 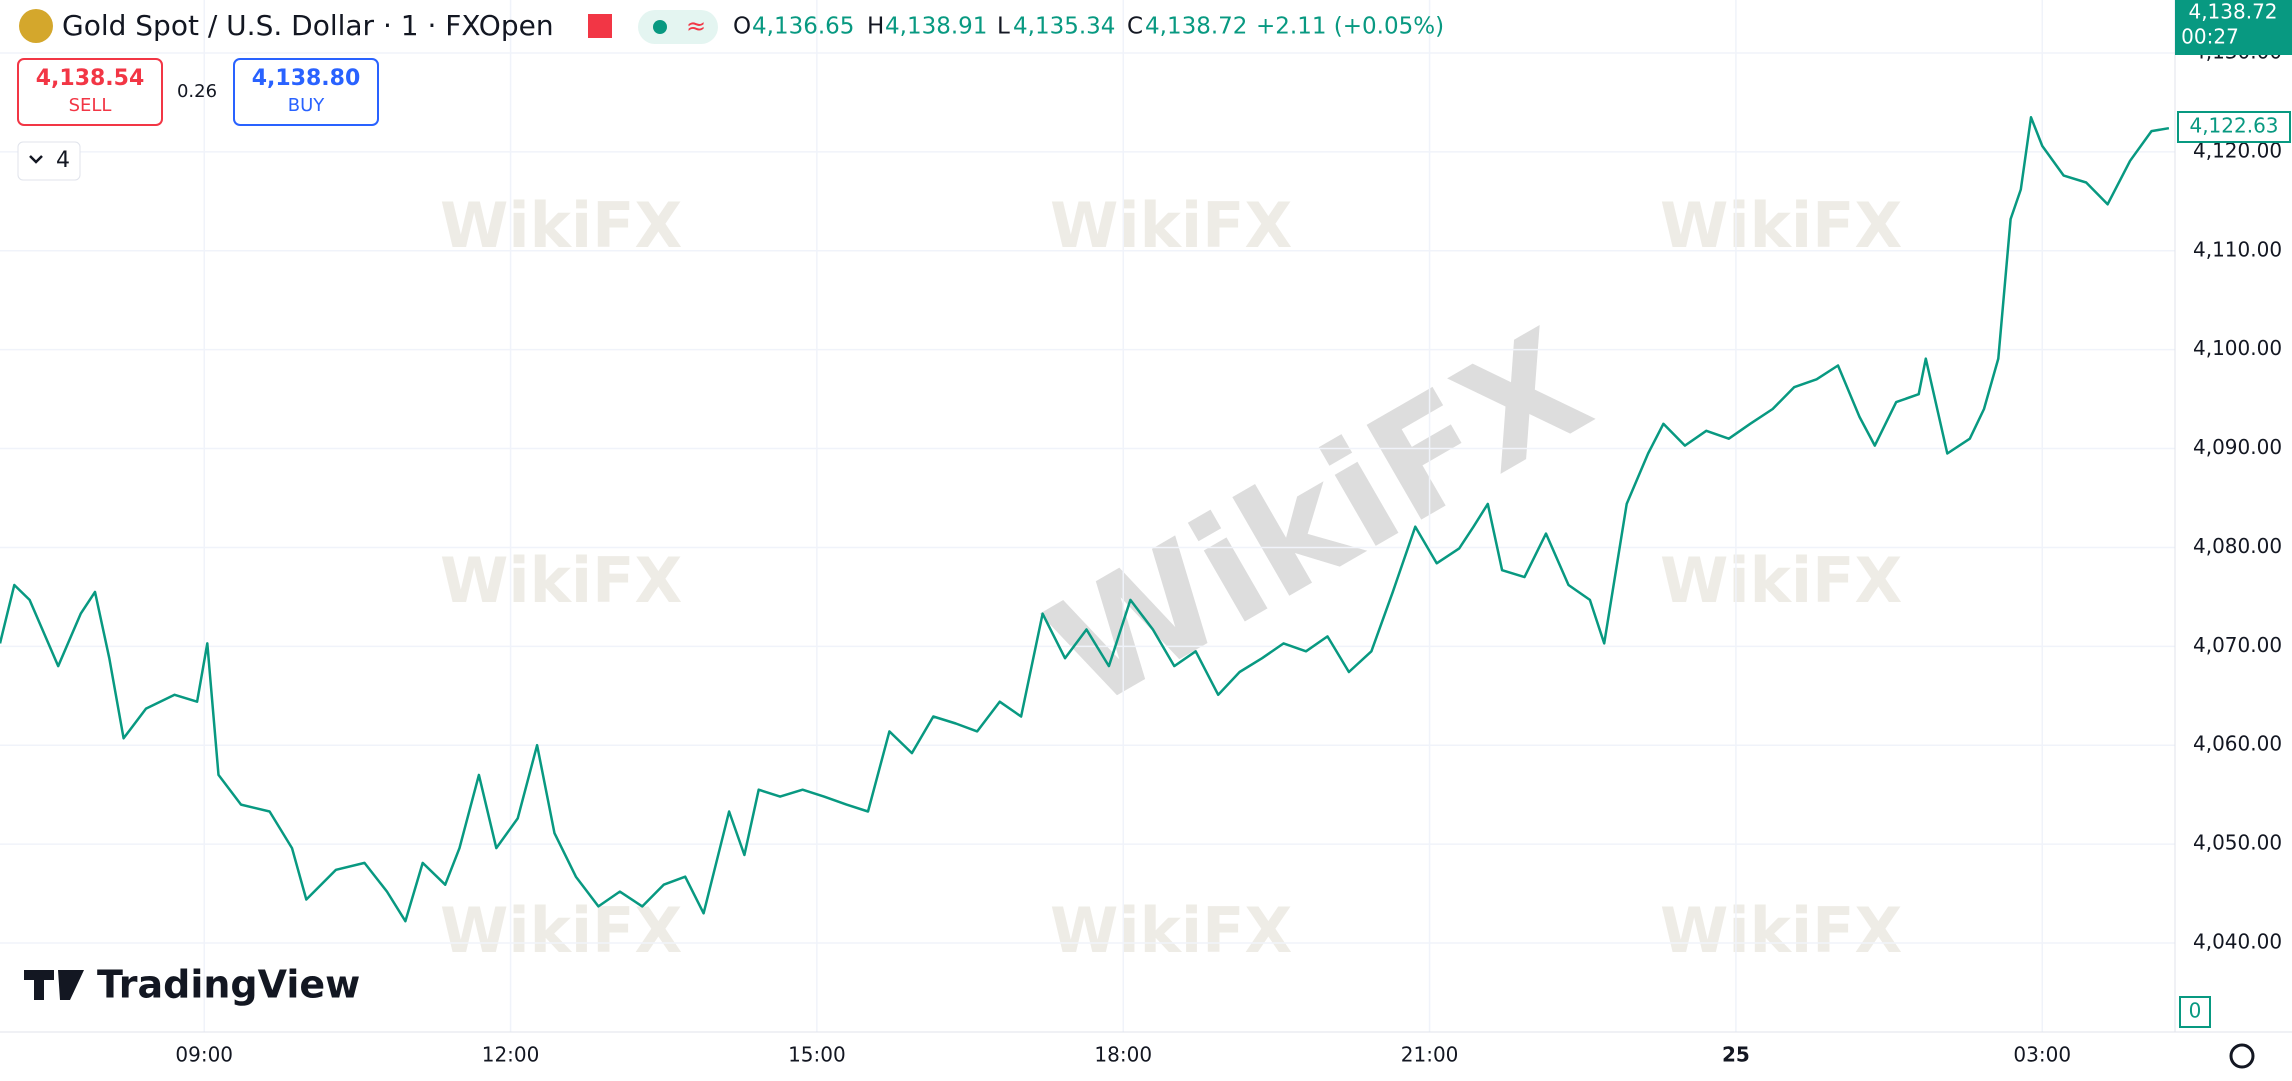 I want to click on change: +2.11 (+0.05%), so click(x=1350, y=27).